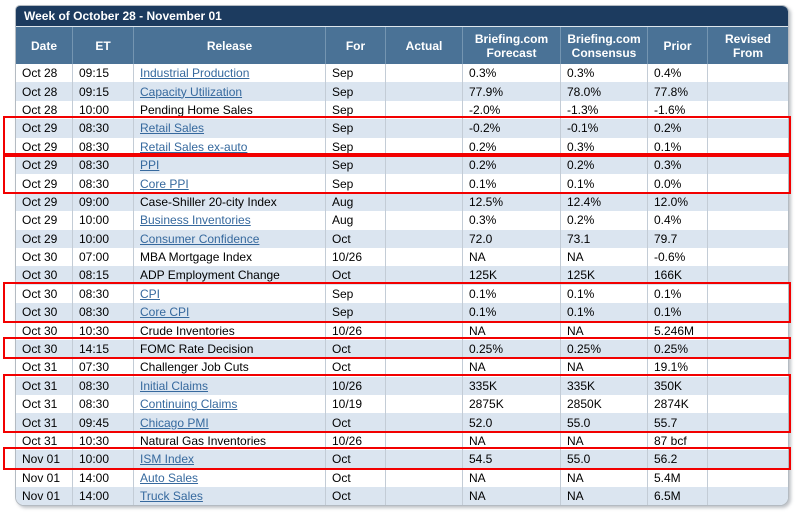  Describe the element at coordinates (195, 220) in the screenshot. I see `release-link: Business Inventories` at that location.